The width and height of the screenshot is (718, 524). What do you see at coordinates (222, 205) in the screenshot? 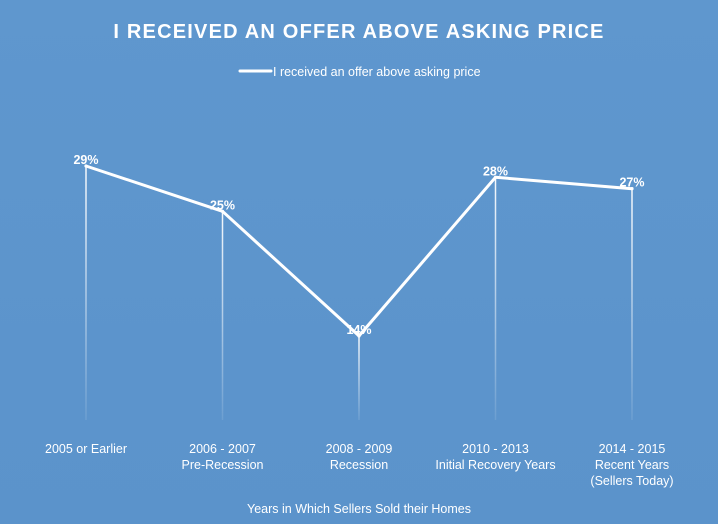
I see `data-label-2: 25%` at bounding box center [222, 205].